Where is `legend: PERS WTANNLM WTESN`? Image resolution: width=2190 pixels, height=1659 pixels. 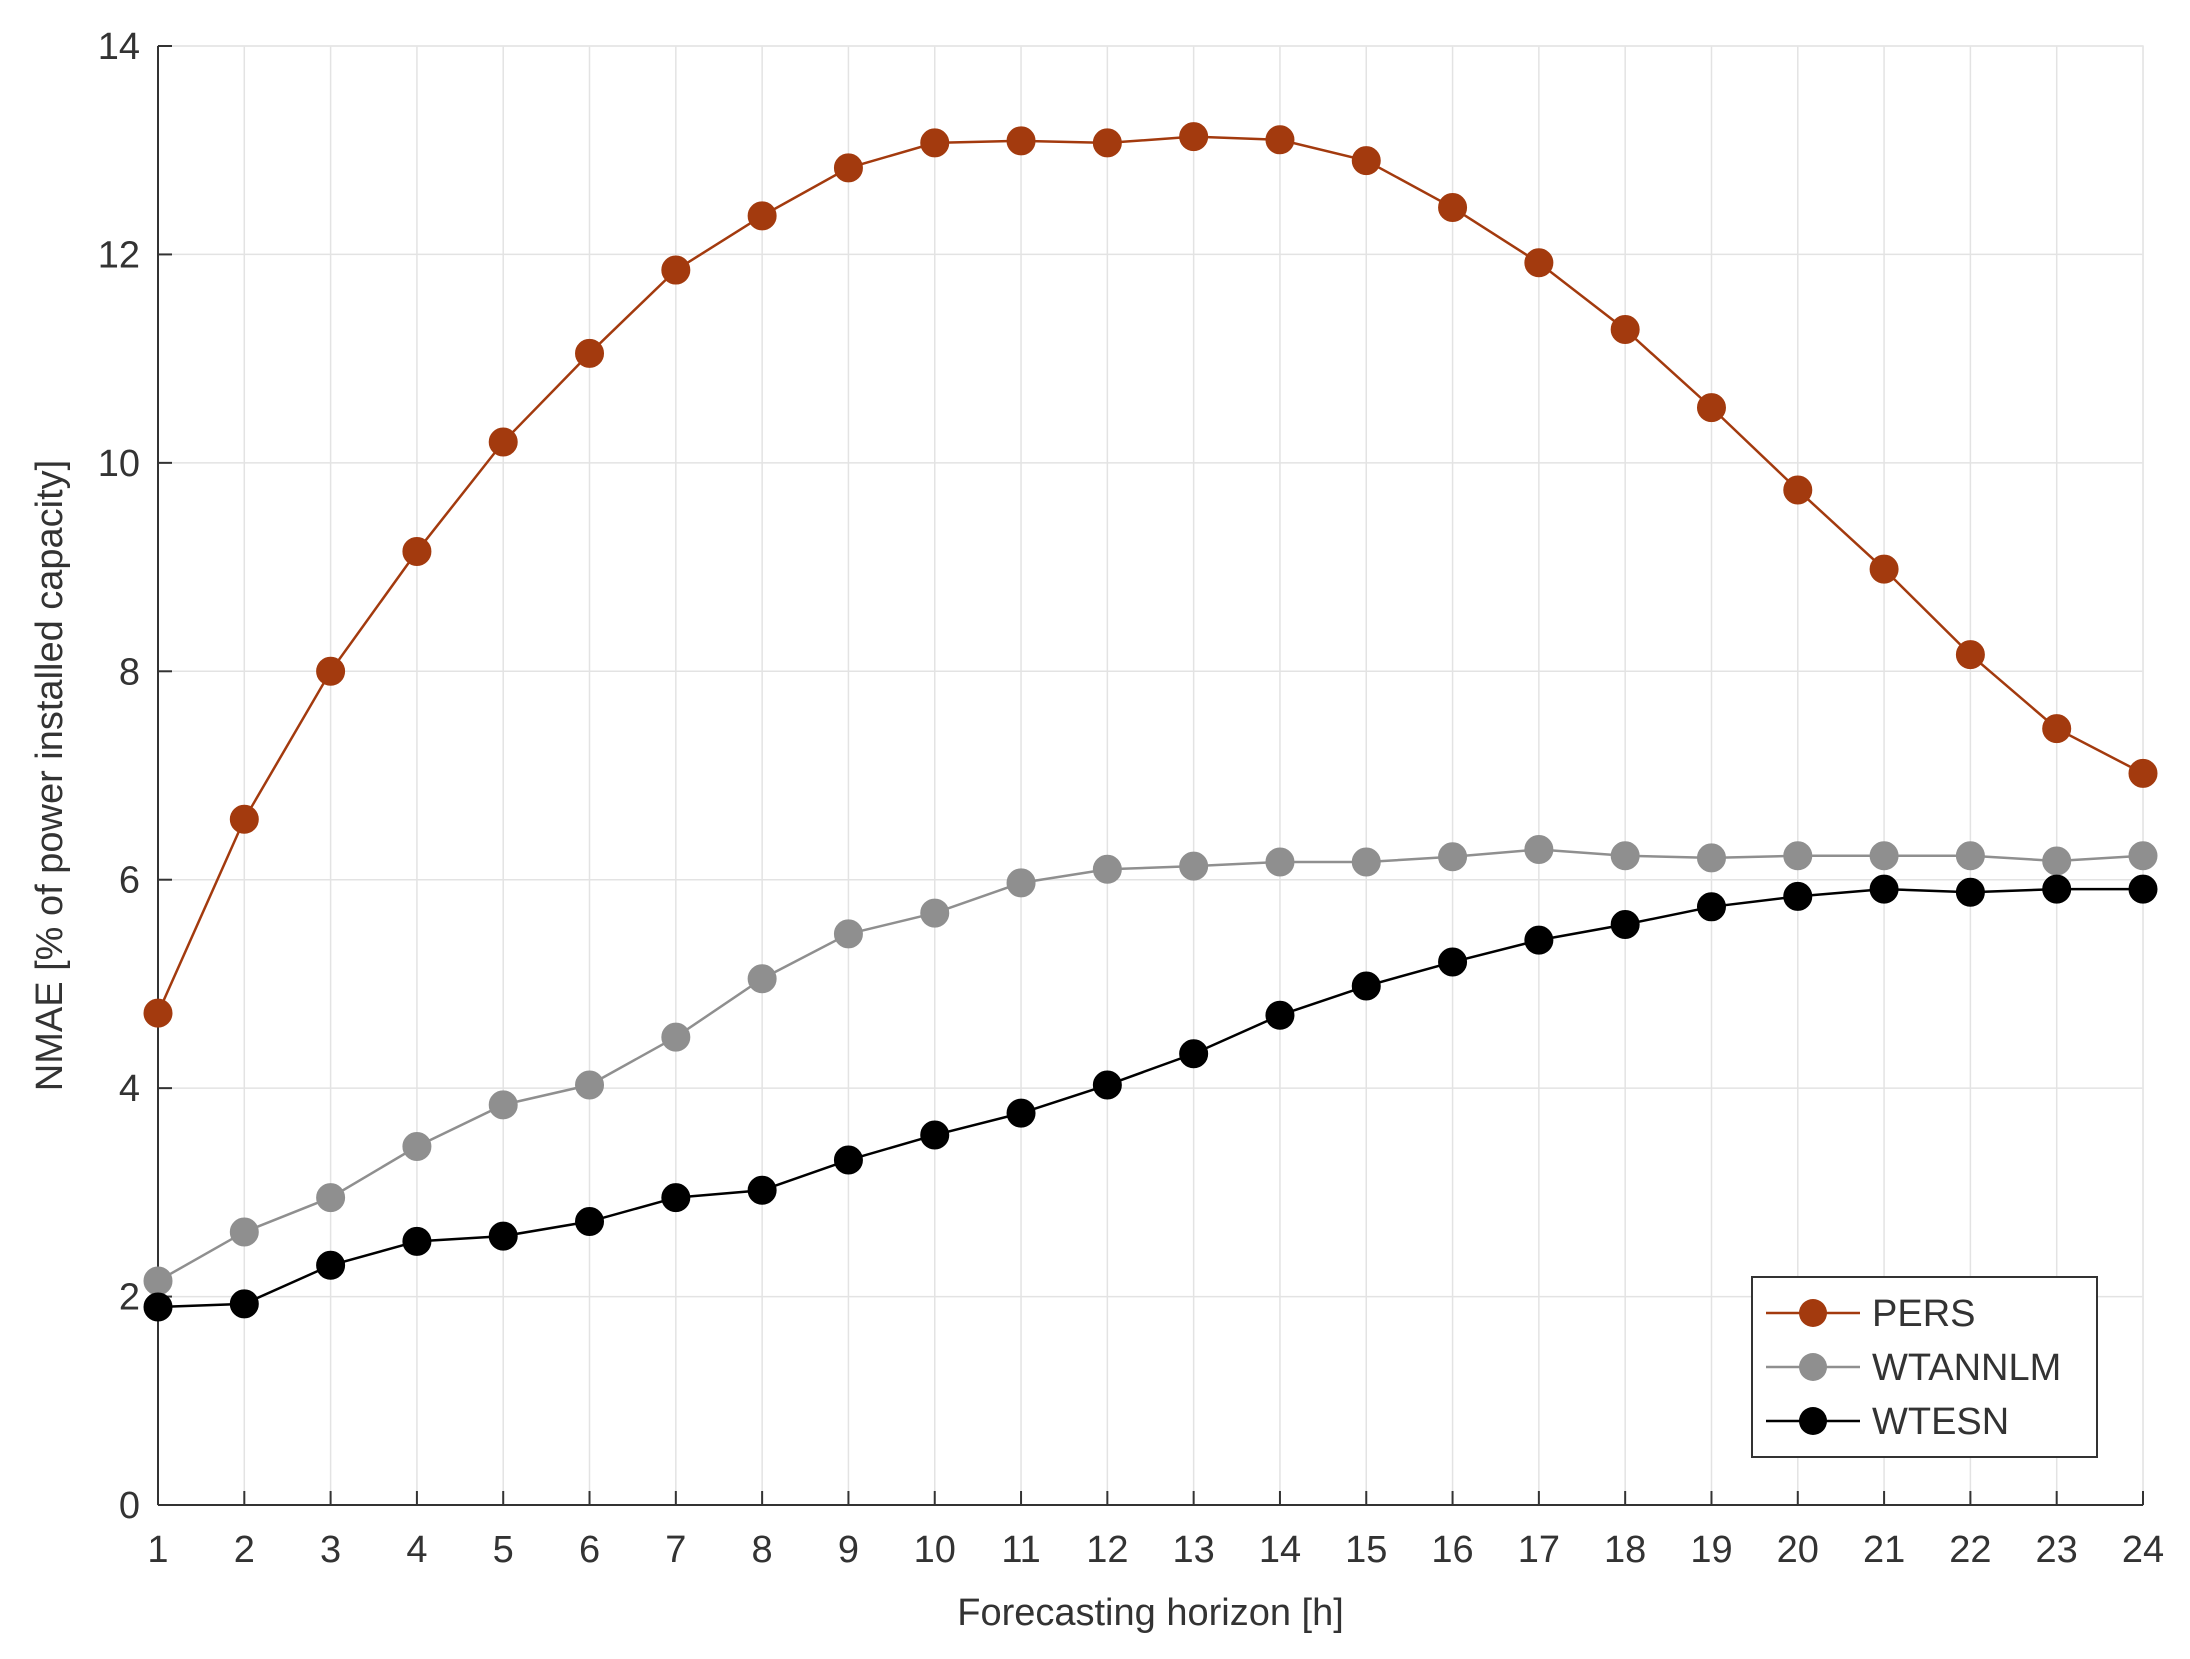
legend: PERS WTANNLM WTESN is located at coordinates (1924, 1367).